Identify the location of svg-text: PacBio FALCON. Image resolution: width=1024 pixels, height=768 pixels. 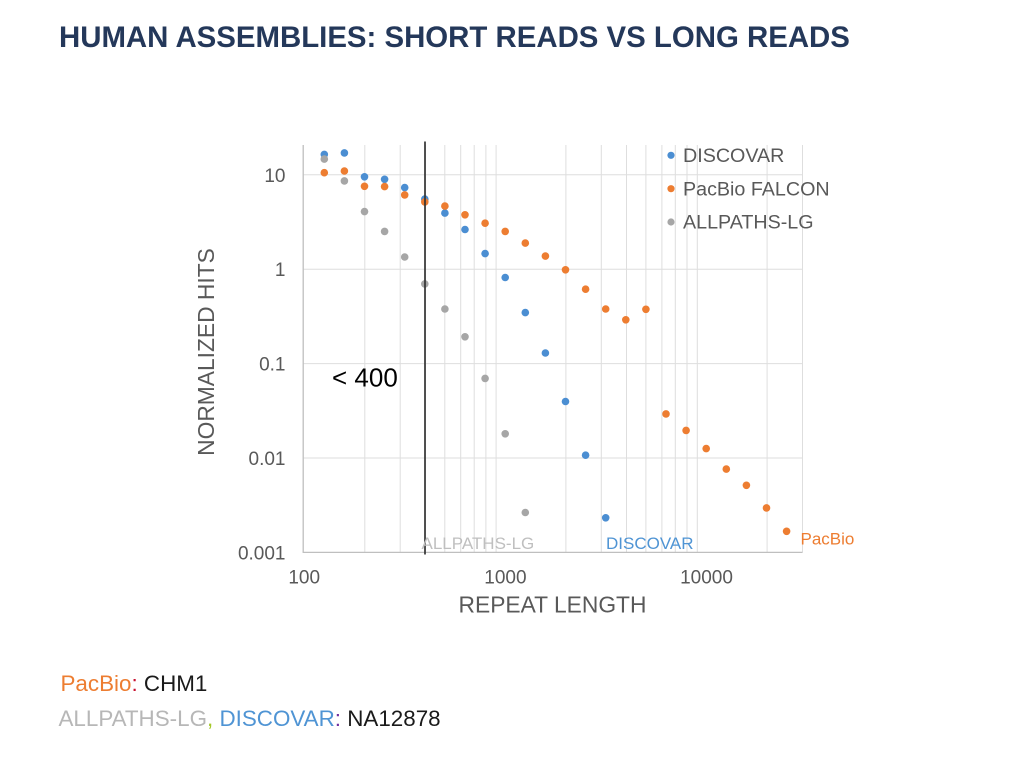
(756, 189).